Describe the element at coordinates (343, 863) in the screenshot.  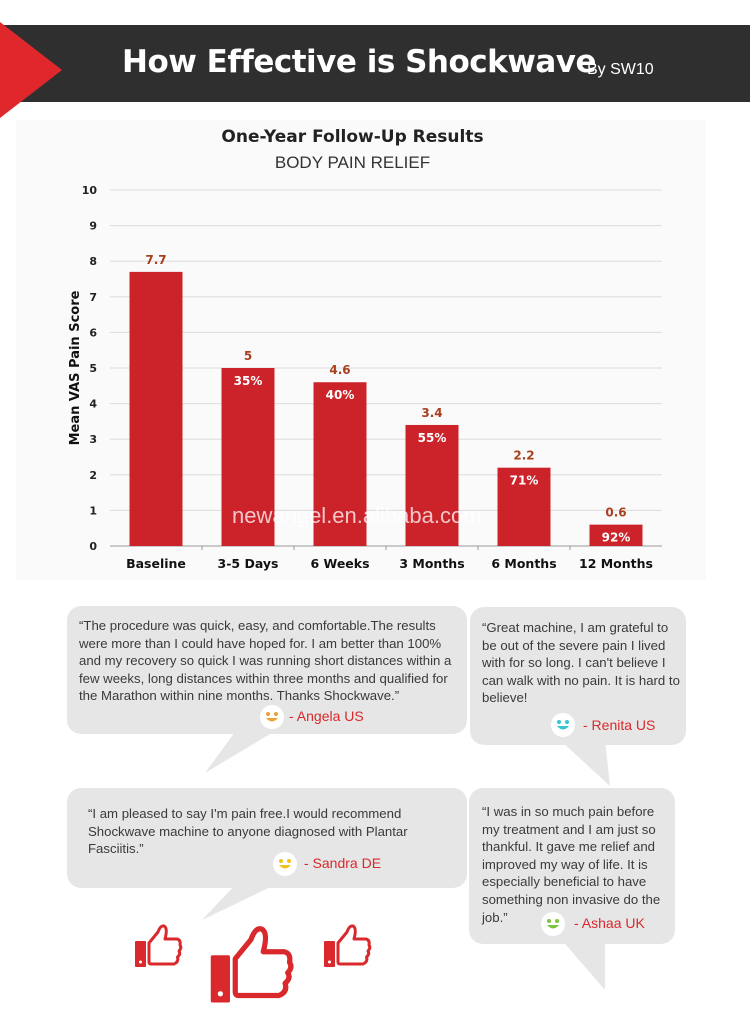
I see `testimonial-author-sandra: - Sandra DE` at that location.